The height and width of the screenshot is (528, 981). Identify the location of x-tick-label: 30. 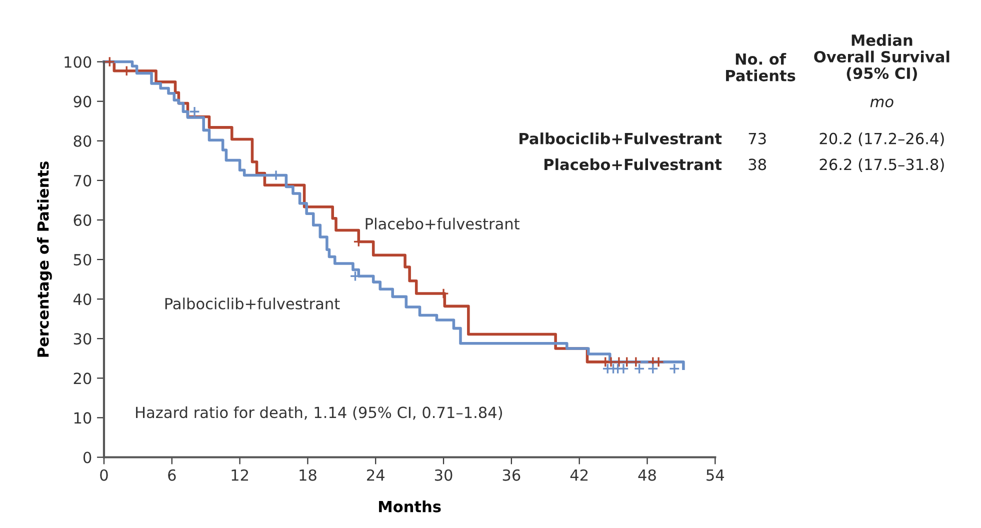
(443, 475).